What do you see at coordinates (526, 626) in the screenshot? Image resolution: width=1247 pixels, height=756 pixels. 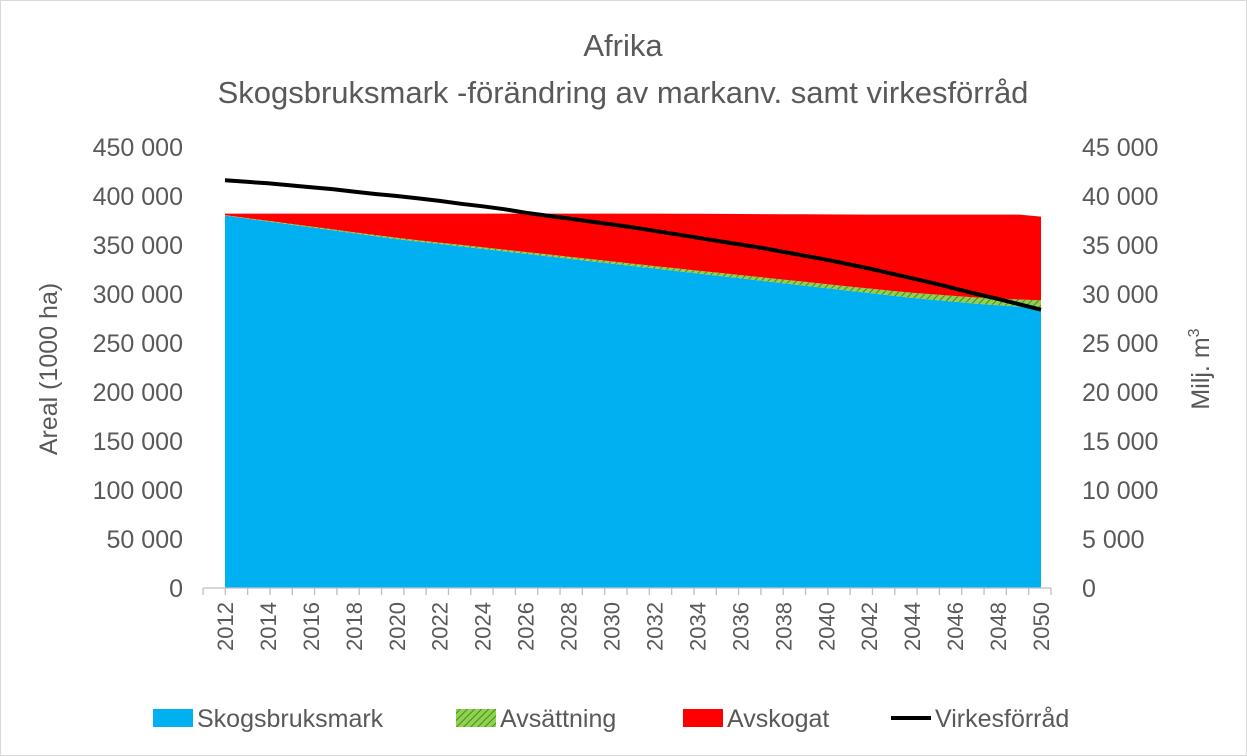 I see `x-tick-label: 2026` at bounding box center [526, 626].